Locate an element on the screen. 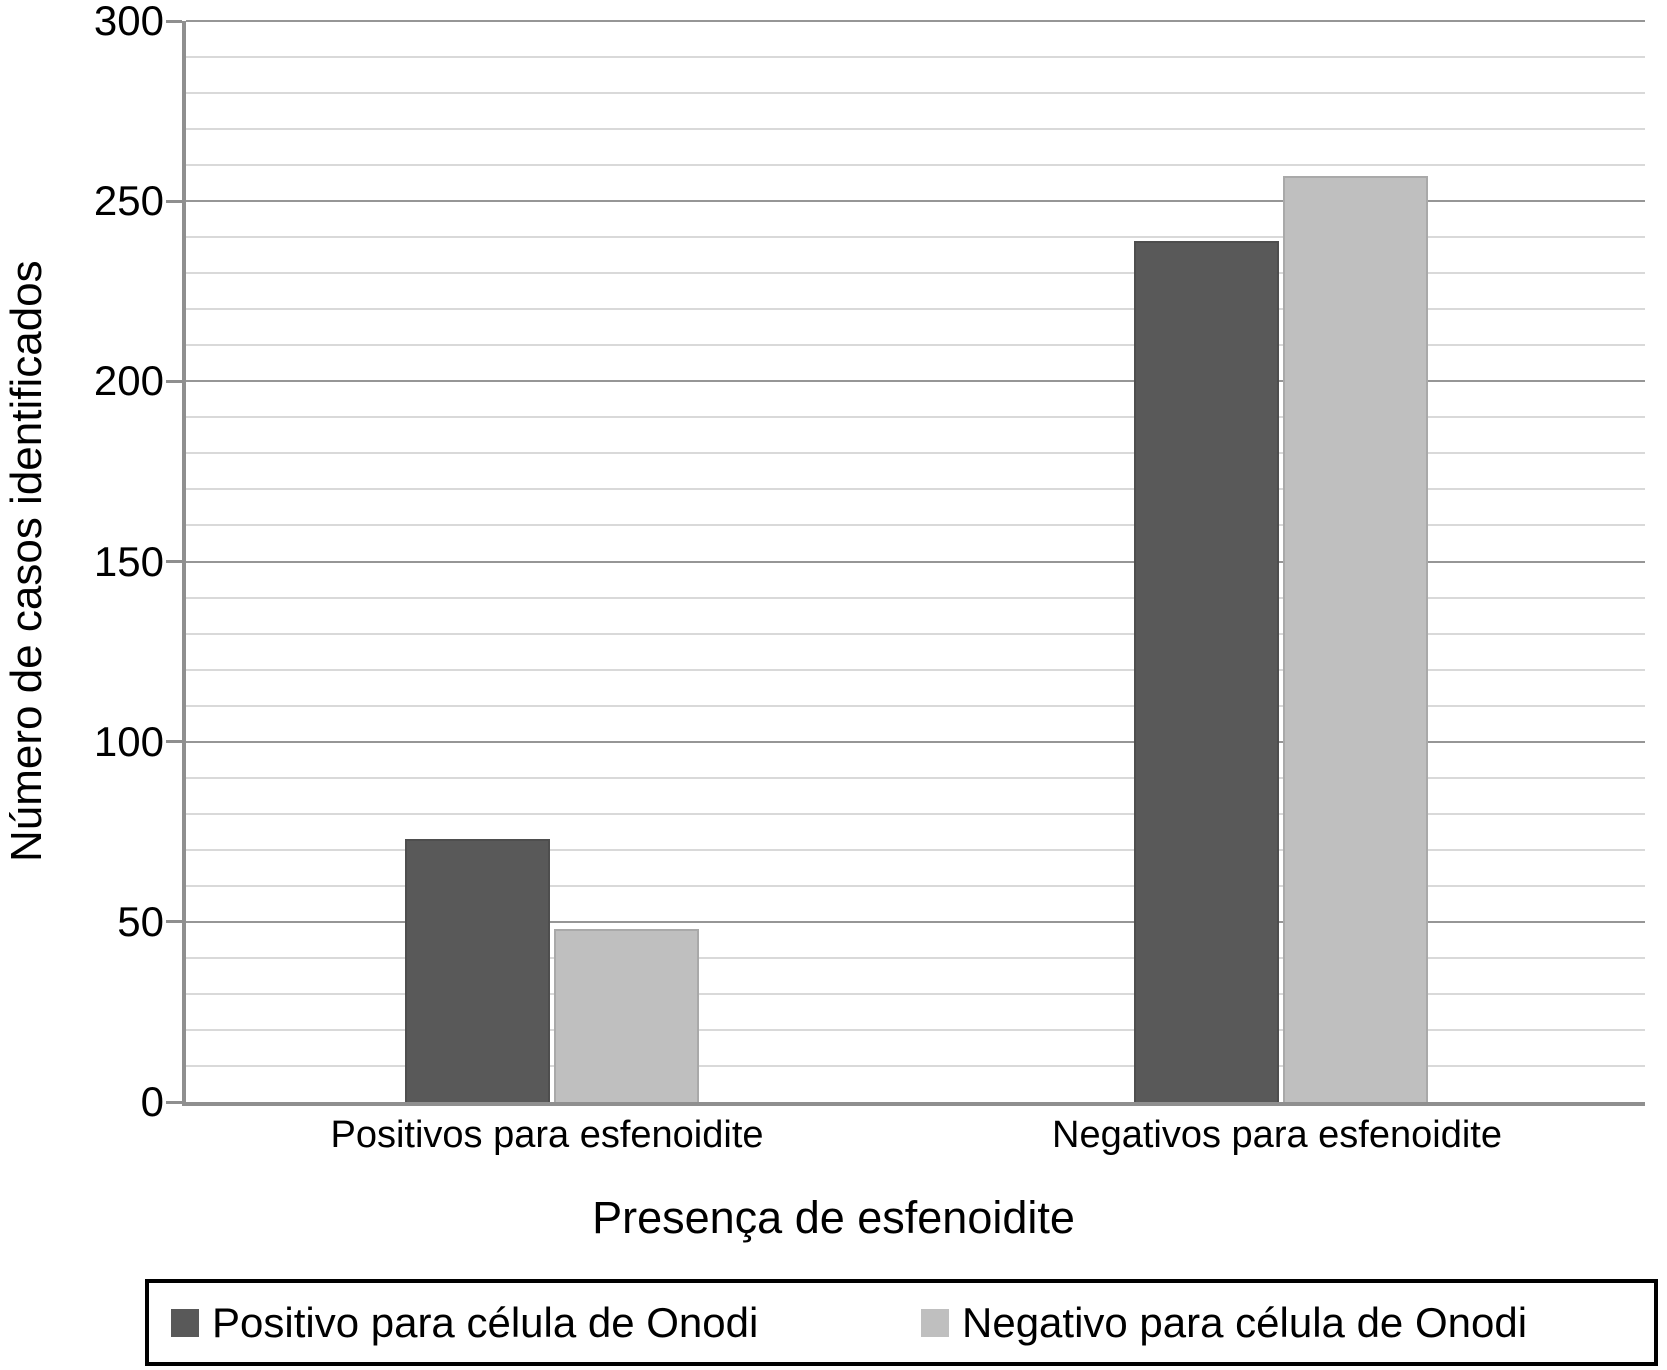  y-tick-label-300: 300 is located at coordinates (128, 22).